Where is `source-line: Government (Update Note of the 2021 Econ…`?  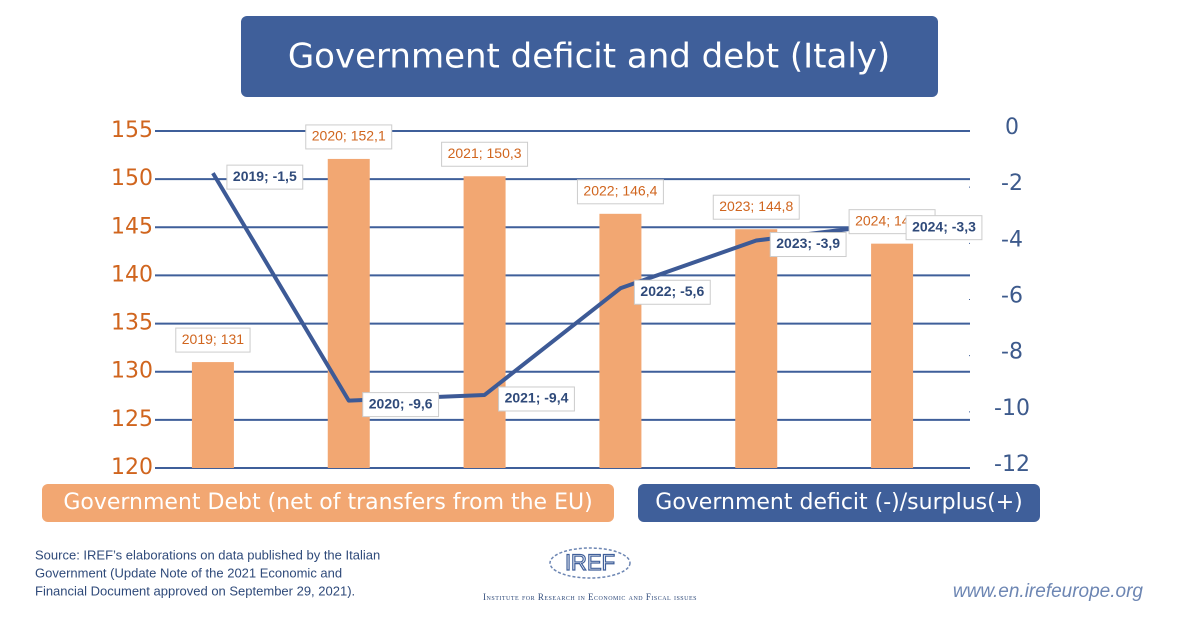
source-line: Government (Update Note of the 2021 Econ… is located at coordinates (188, 572).